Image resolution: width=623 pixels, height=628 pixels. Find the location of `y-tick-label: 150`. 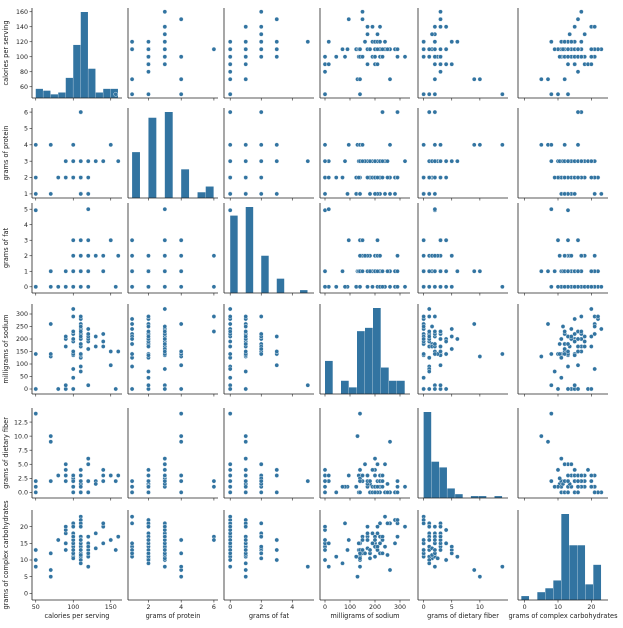

y-tick-label: 150 is located at coordinates (22, 352).